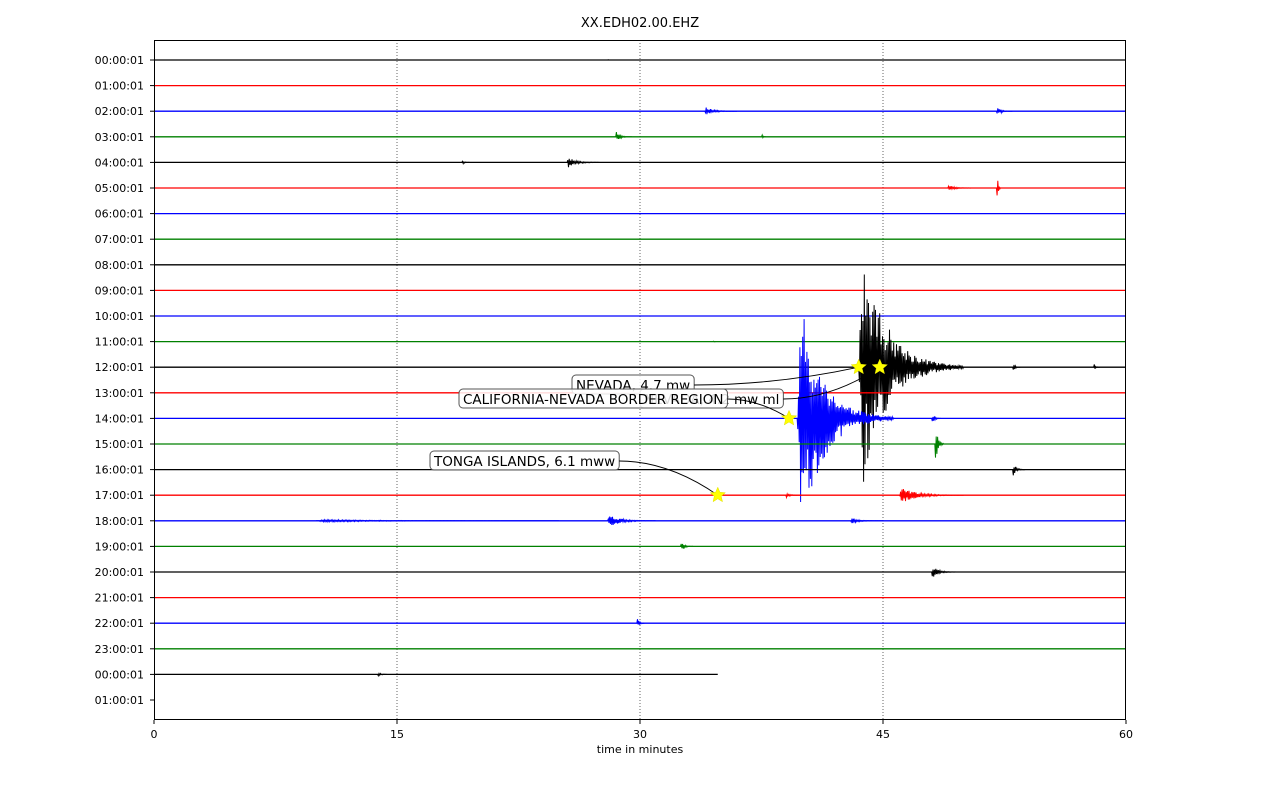 Image resolution: width=1280 pixels, height=800 pixels. I want to click on y-tick-label: 22:00:01, so click(119, 623).